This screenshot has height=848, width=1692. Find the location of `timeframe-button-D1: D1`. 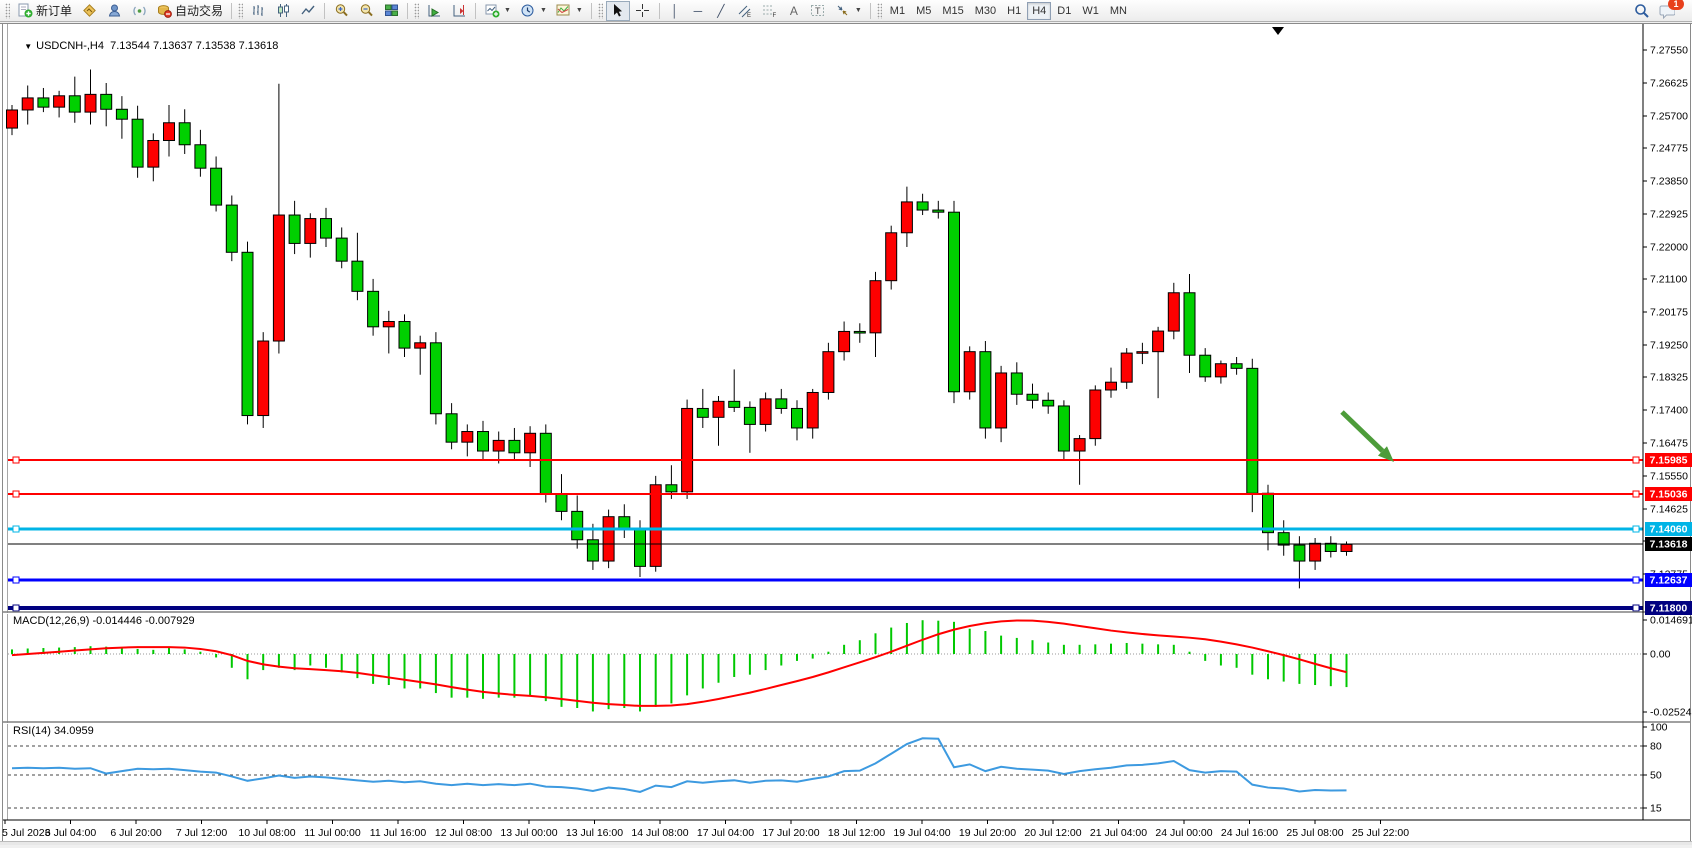

timeframe-button-D1: D1 is located at coordinates (1064, 11).